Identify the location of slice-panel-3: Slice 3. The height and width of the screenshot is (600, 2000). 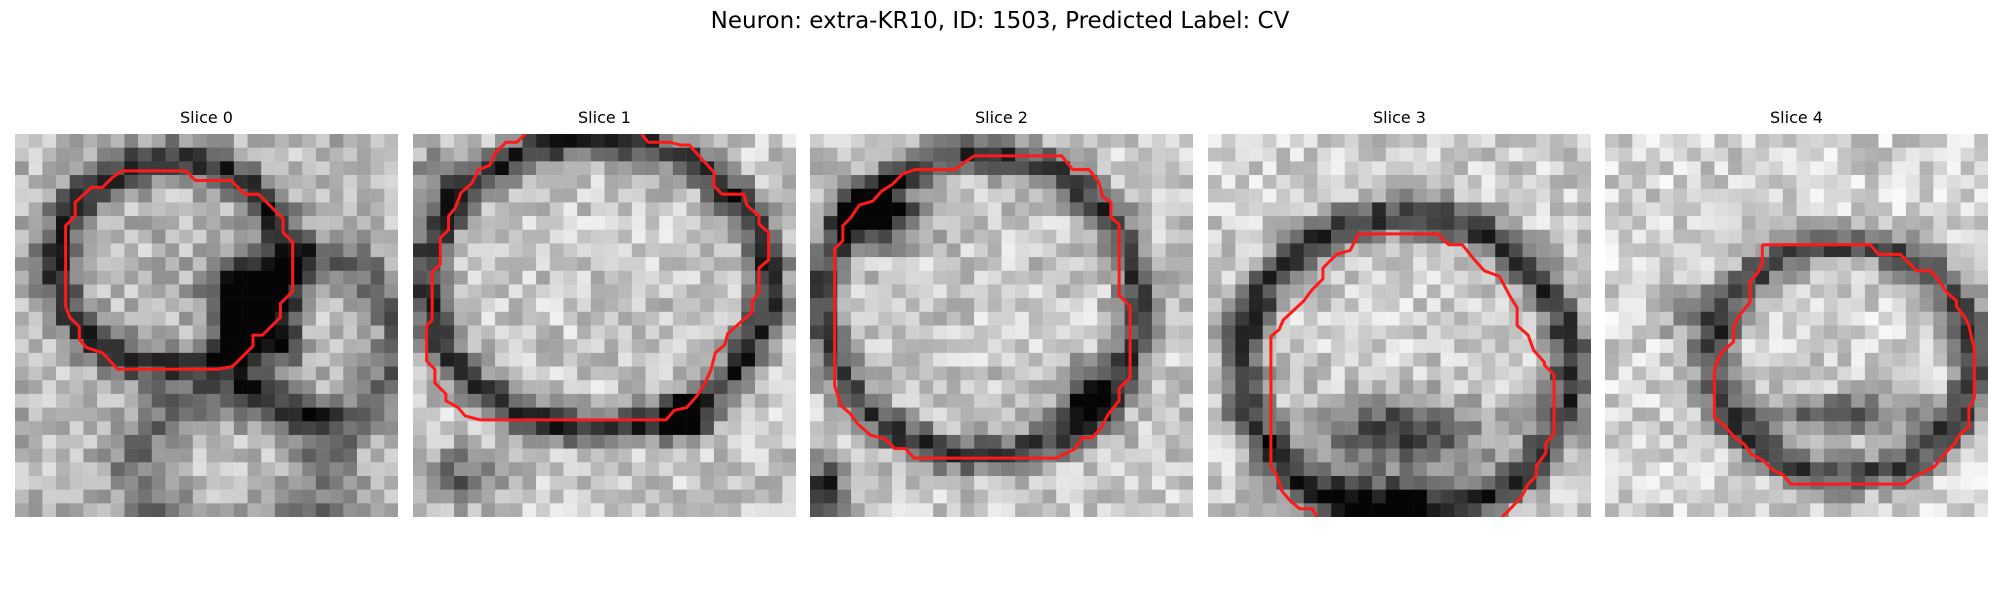
(1399, 314).